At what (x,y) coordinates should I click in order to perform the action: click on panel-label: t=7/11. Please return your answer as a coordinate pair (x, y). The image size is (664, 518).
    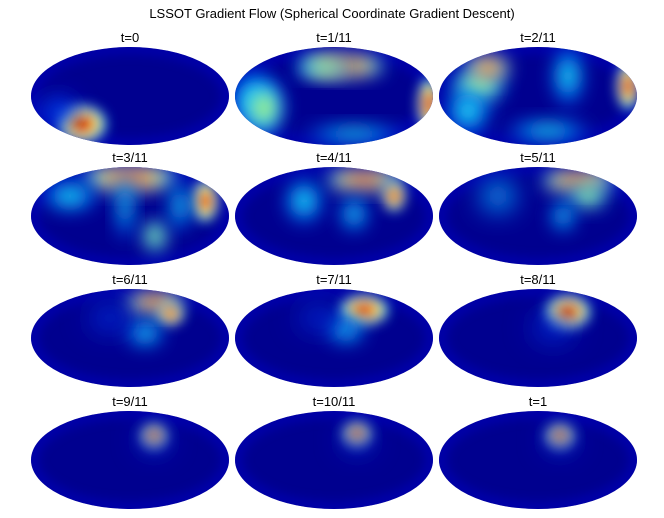
    Looking at the image, I should click on (334, 279).